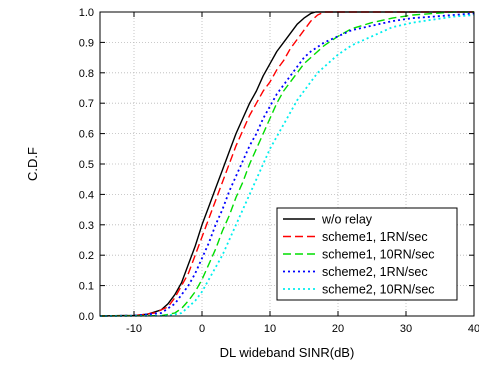 Image resolution: width=479 pixels, height=367 pixels. I want to click on y-tick-label: 0.3, so click(86, 226).